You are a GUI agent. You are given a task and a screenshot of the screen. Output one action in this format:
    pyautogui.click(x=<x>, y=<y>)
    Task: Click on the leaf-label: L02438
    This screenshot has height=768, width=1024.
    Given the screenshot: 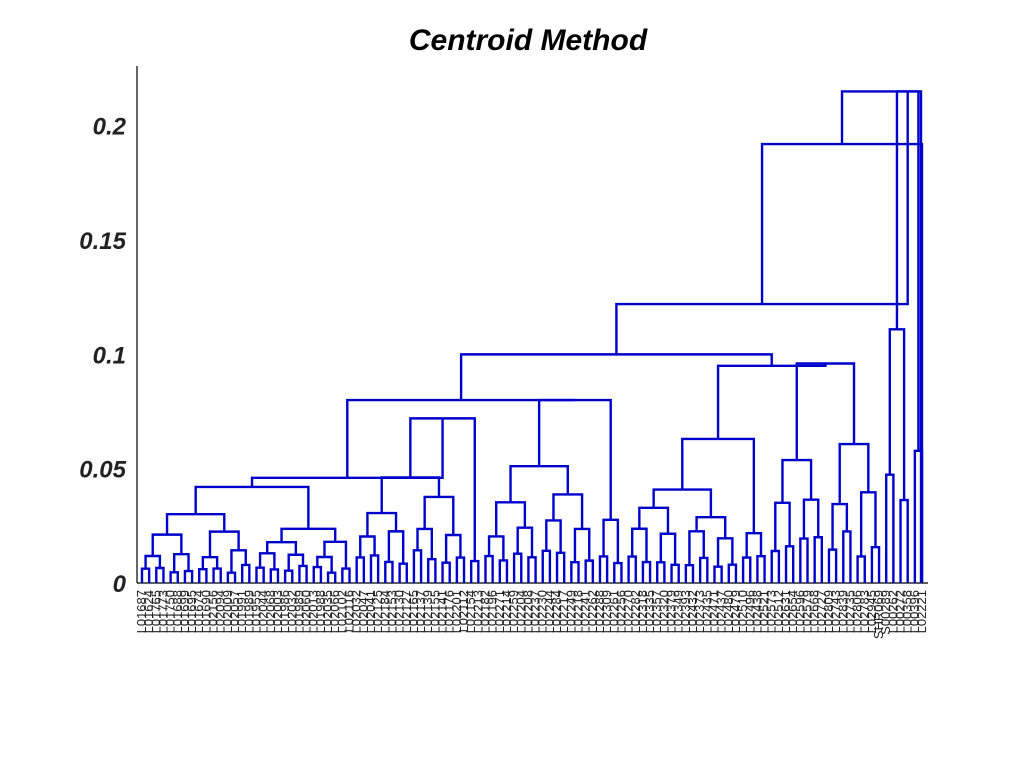 What is the action you would take?
    pyautogui.click(x=756, y=611)
    